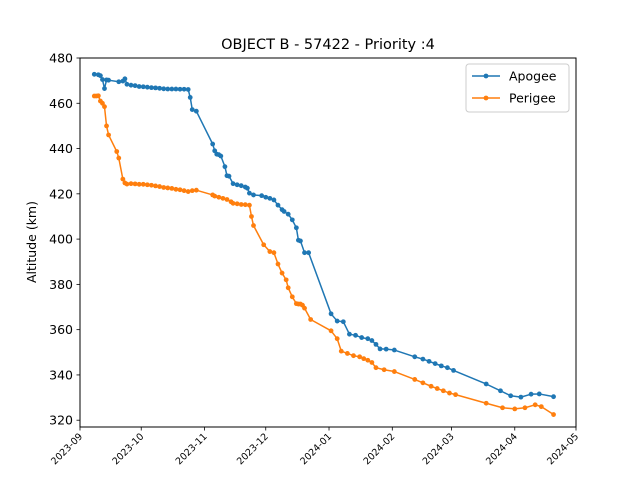 The image size is (640, 480). I want to click on y-tick-label: 340, so click(61, 374).